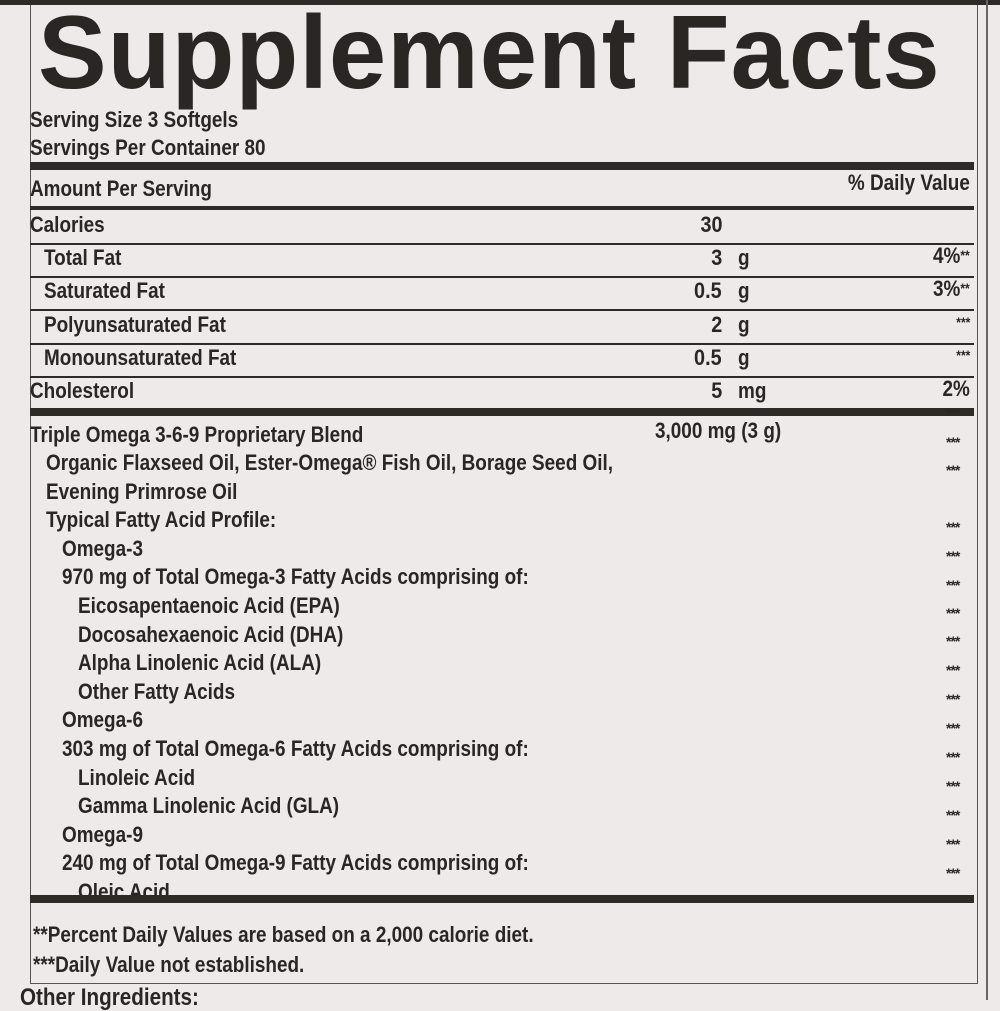  Describe the element at coordinates (716, 257) in the screenshot. I see `nutrient-amount: 3` at that location.